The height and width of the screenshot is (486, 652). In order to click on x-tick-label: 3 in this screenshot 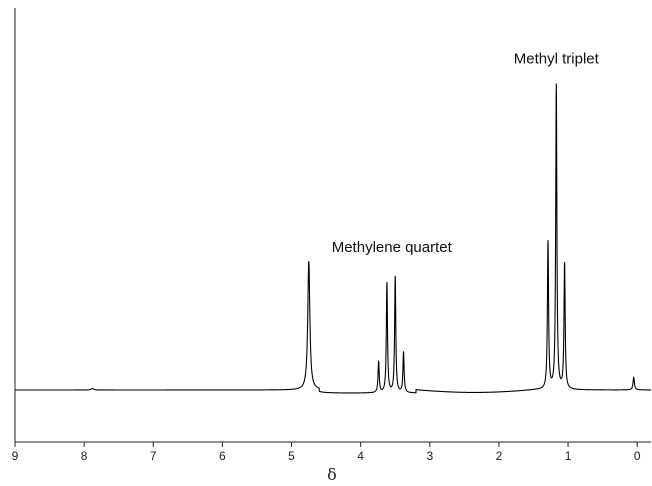, I will do `click(429, 456)`.